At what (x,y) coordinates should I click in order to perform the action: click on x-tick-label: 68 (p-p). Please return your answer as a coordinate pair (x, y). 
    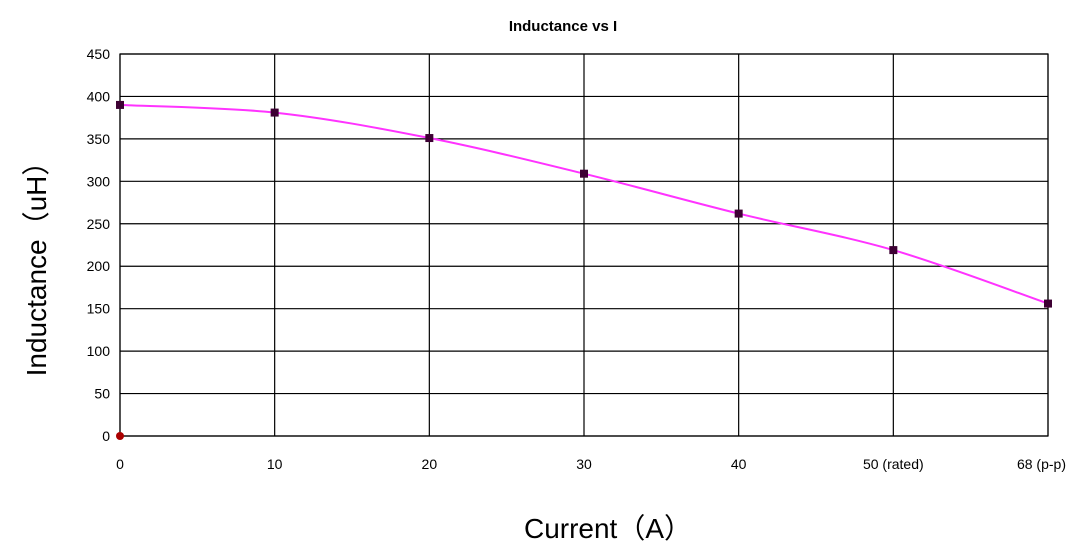
    Looking at the image, I should click on (1041, 464).